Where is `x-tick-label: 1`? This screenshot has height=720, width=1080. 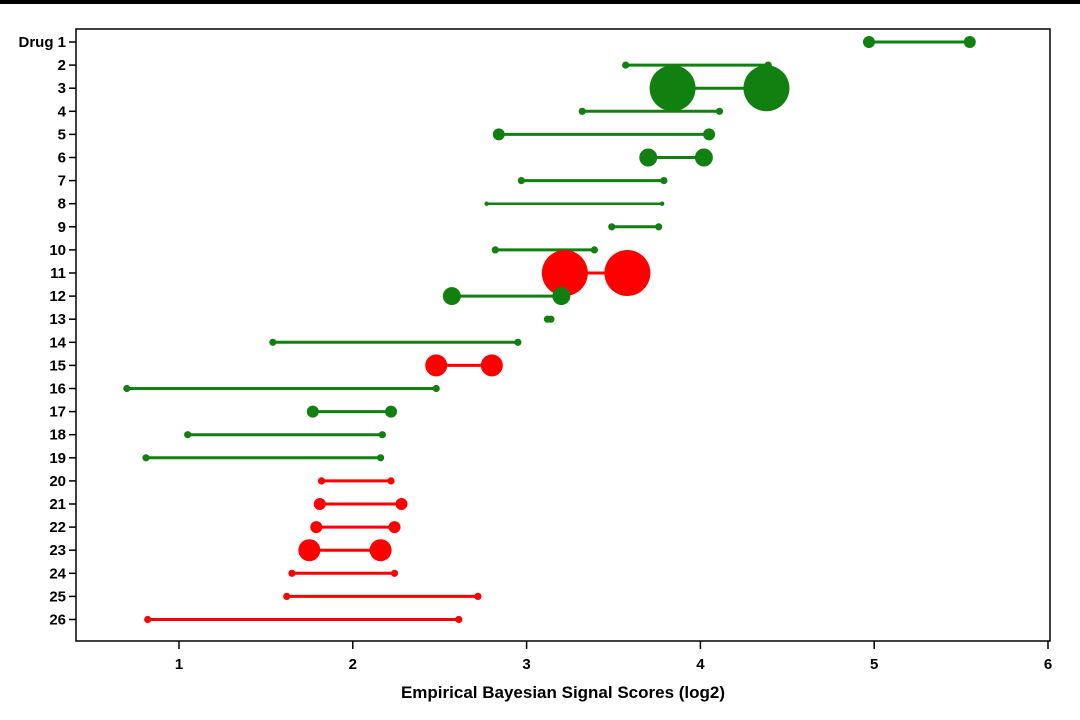 x-tick-label: 1 is located at coordinates (179, 664).